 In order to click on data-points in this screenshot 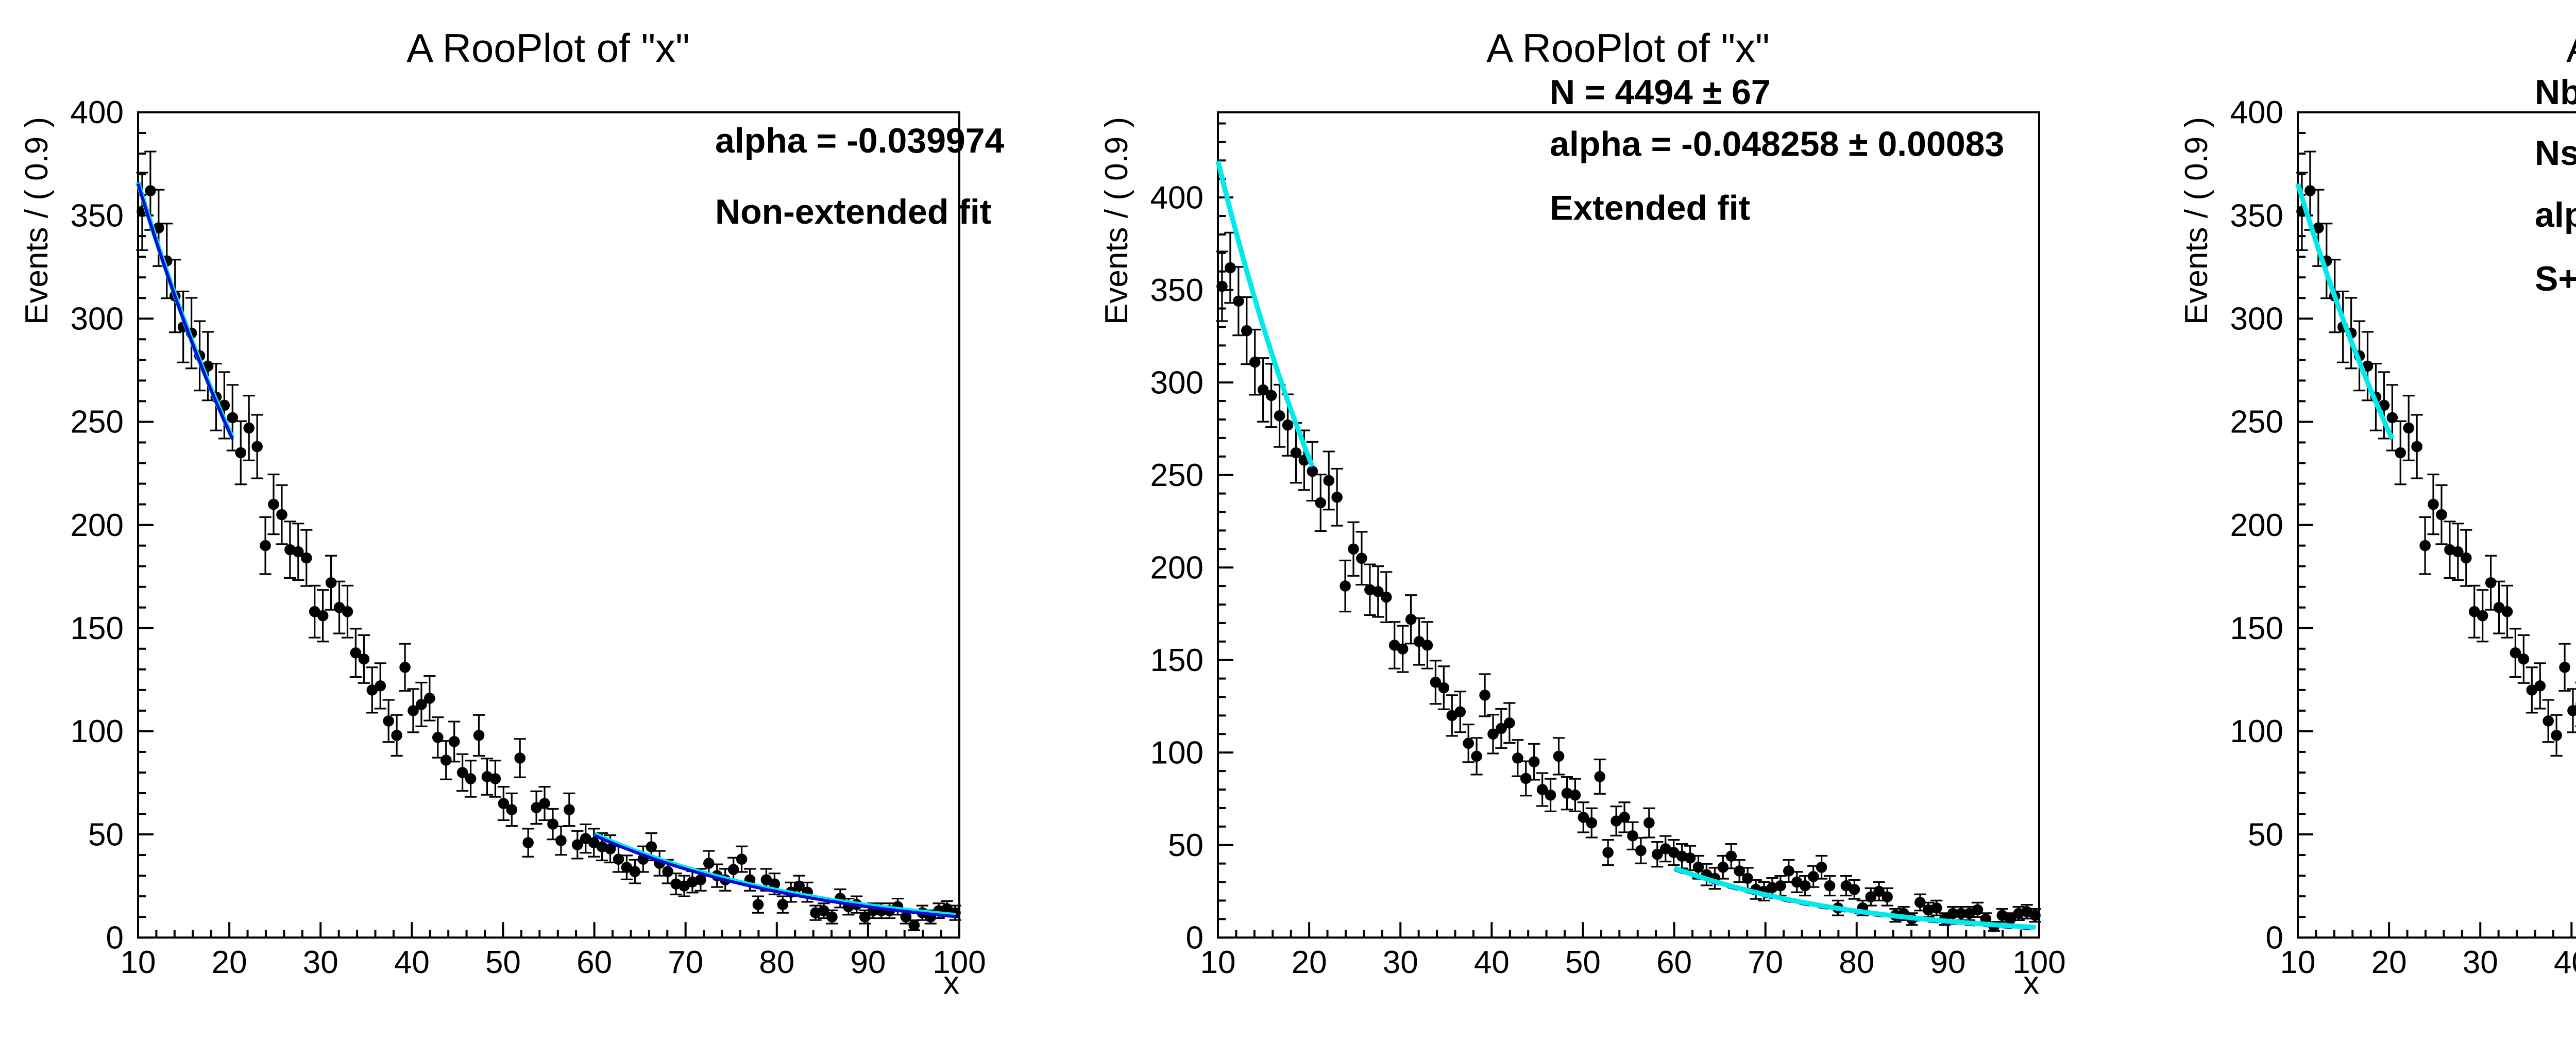, I will do `click(2436, 453)`.